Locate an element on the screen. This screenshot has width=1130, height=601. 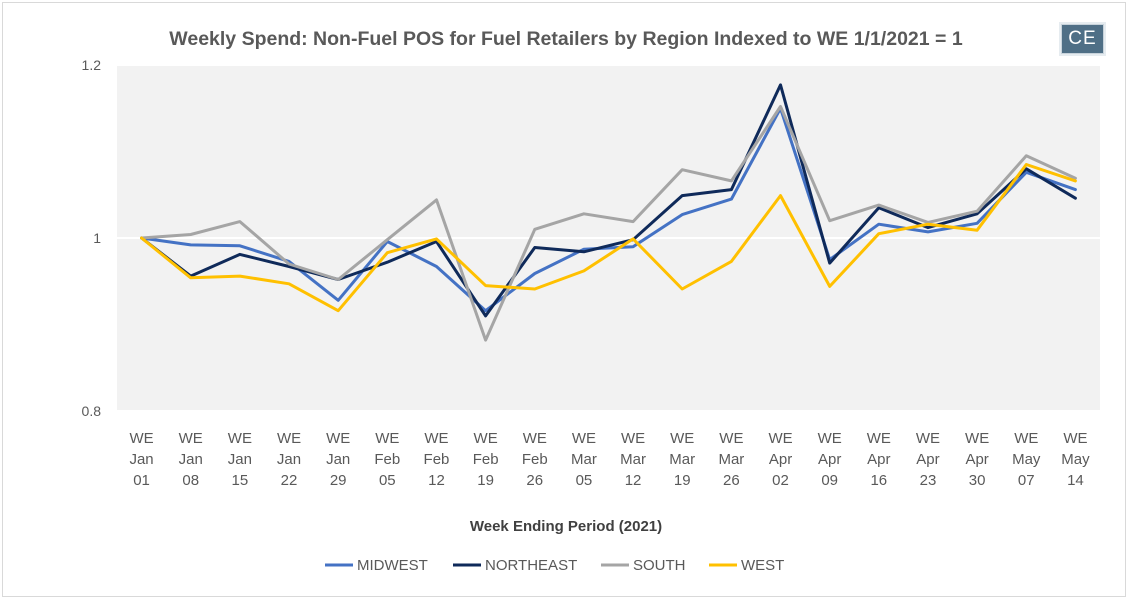
x-tick-label: WE Feb 19 is located at coordinates (486, 459).